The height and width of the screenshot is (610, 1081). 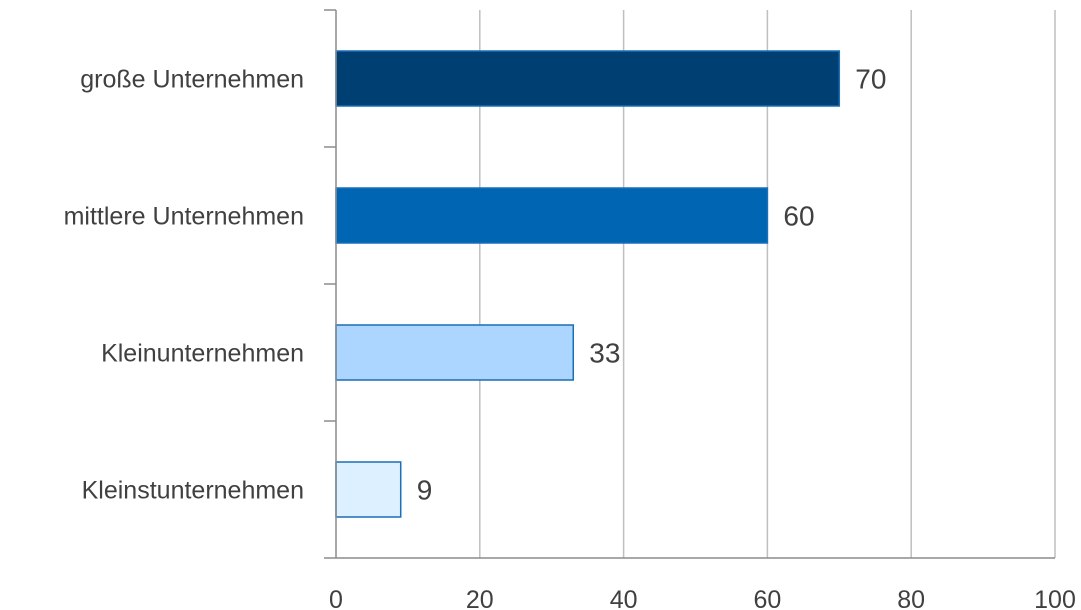 I want to click on x-tick-label: 20, so click(x=480, y=598).